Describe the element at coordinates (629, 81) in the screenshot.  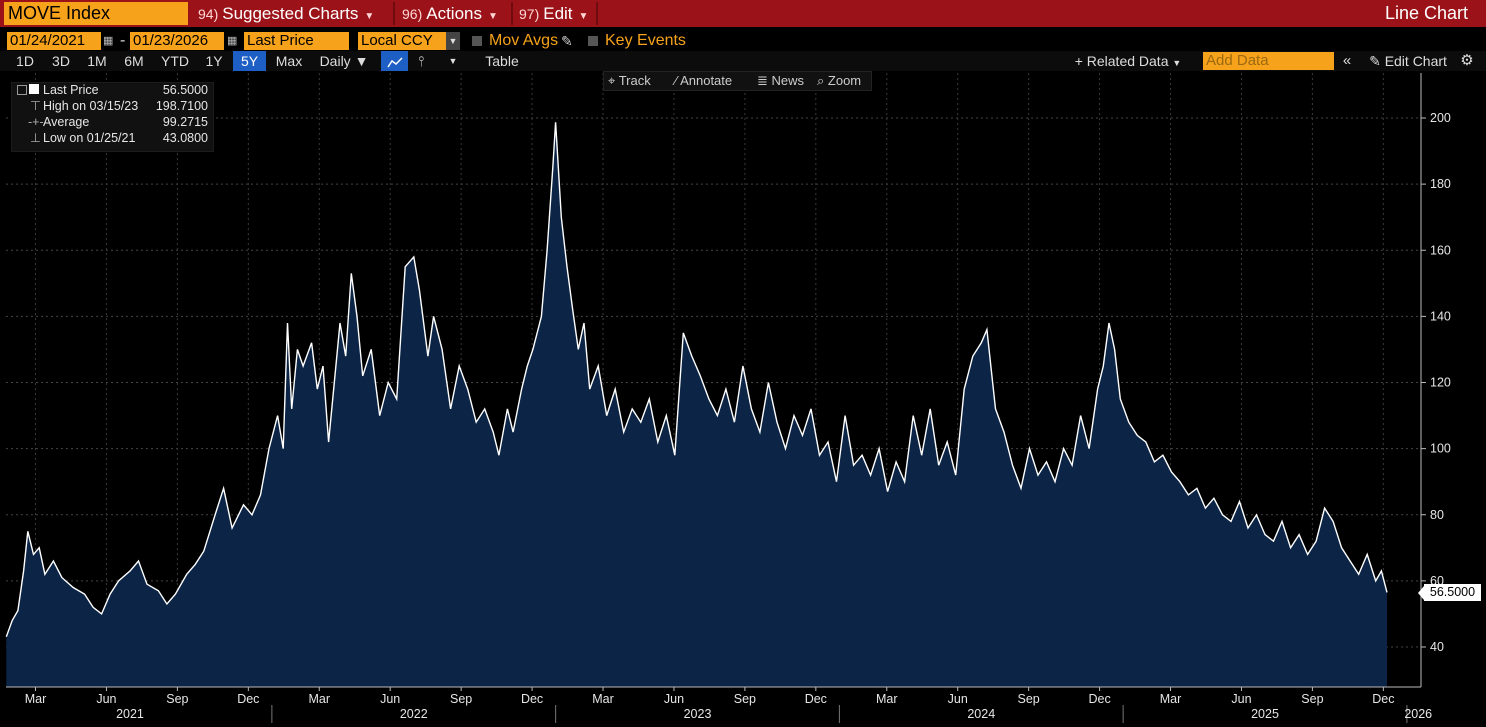
I see `track-tool: ⌖ Track` at that location.